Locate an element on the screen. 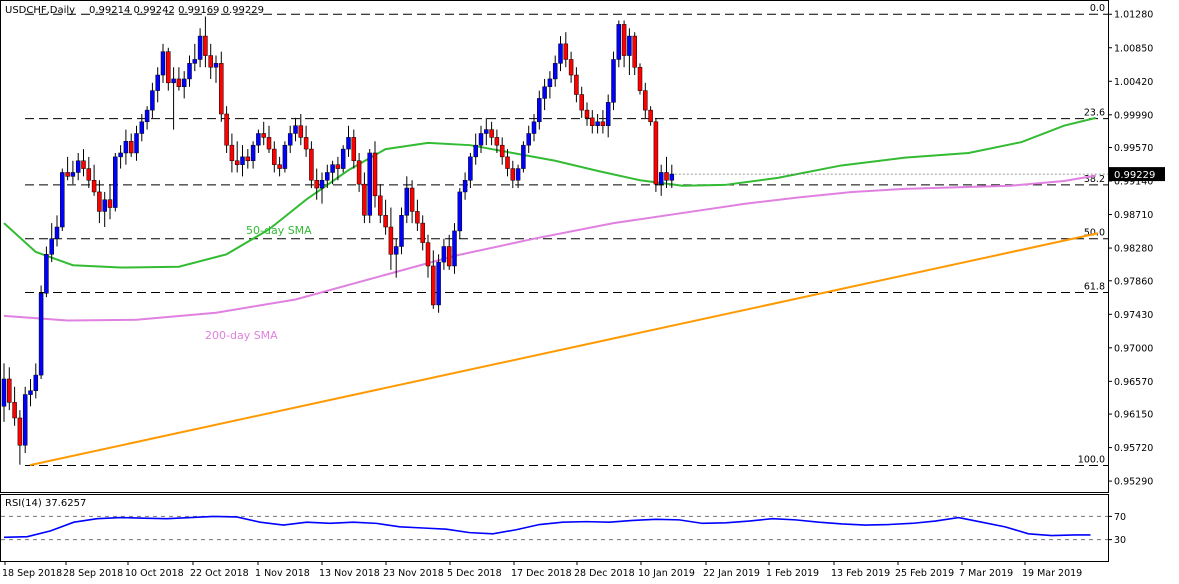 The image size is (1179, 584). x-tick-label: 1 Nov 2018 is located at coordinates (282, 573).